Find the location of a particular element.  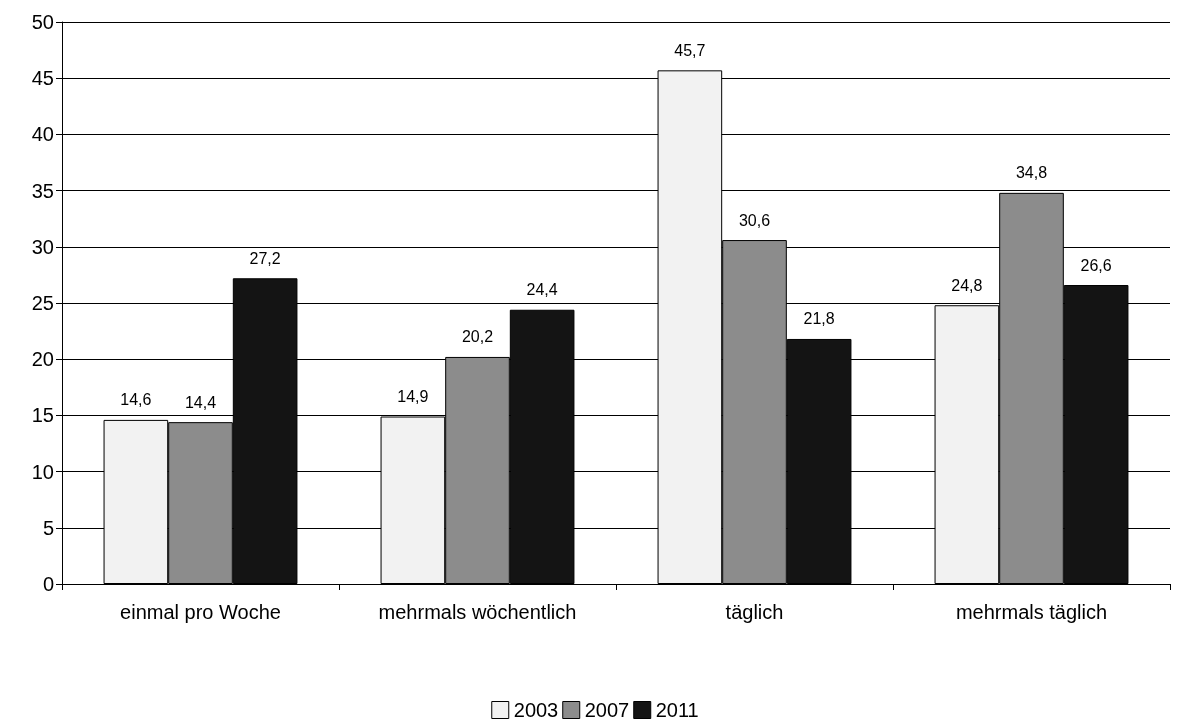

y-tick-label: 25 is located at coordinates (42, 303).